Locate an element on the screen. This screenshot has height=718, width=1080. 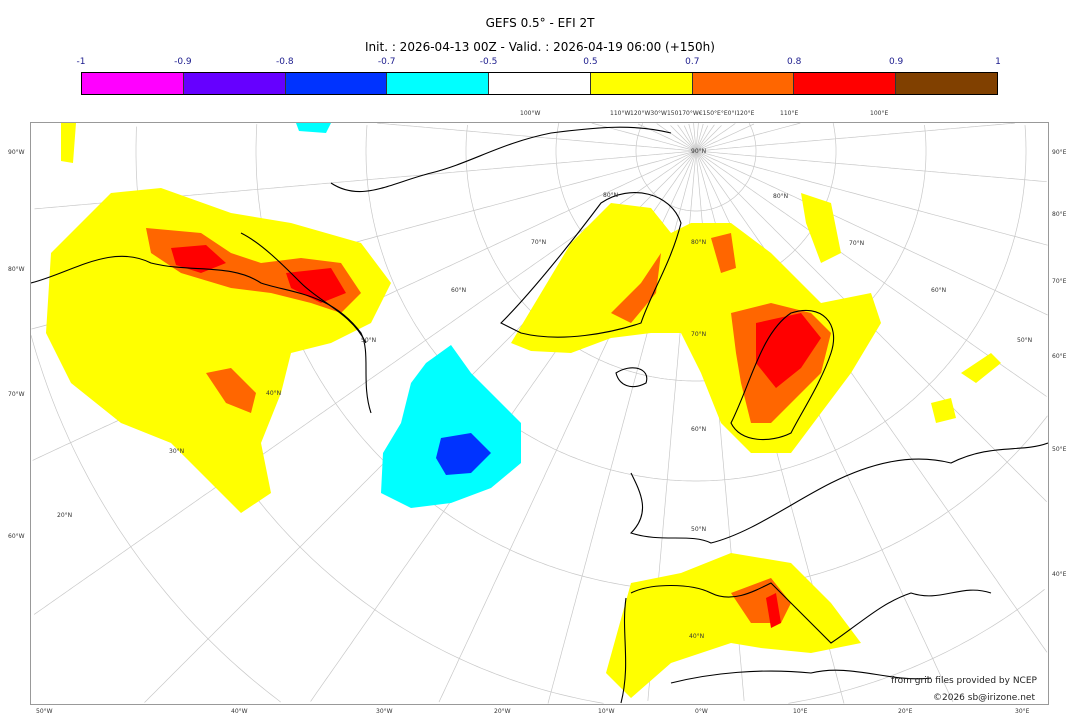
chart-title: GEFS 0.5° - EFI 2T is located at coordinates (540, 23).